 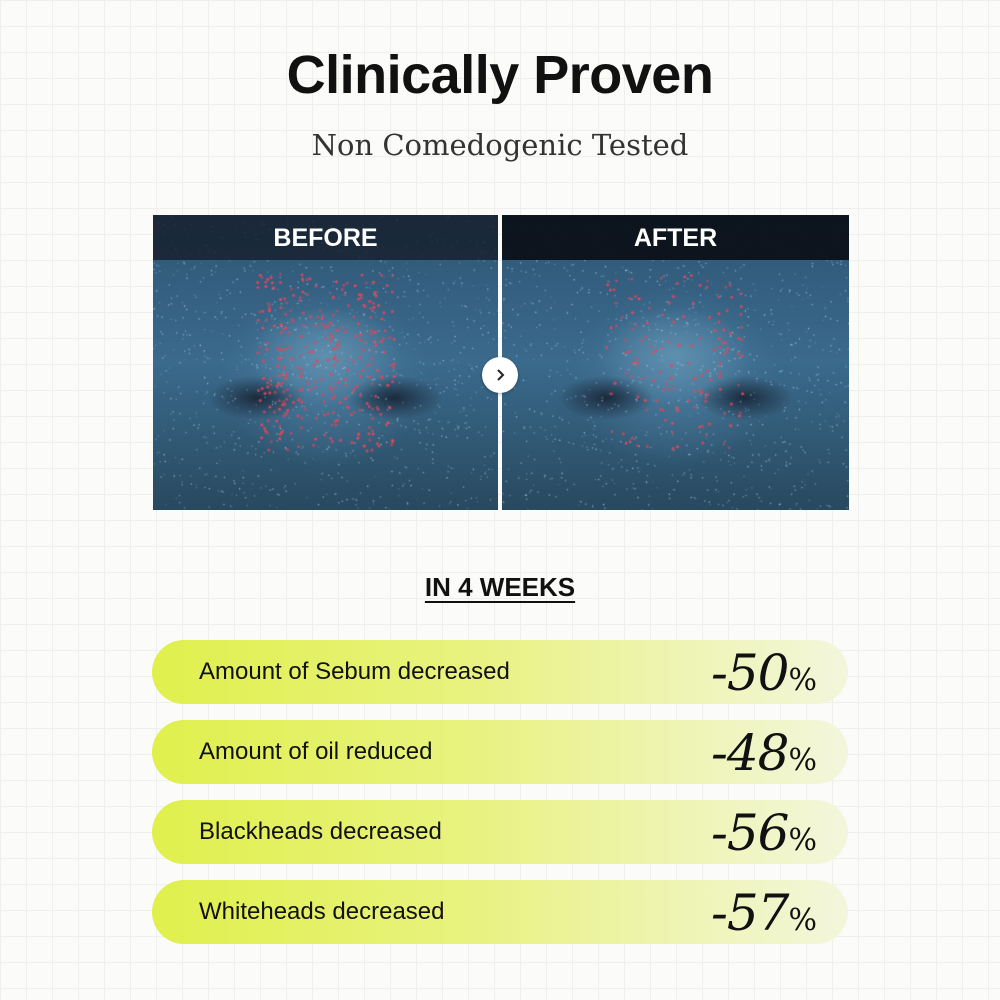 I want to click on result-row: Amount of Sebum decreased -50%, so click(x=500, y=672).